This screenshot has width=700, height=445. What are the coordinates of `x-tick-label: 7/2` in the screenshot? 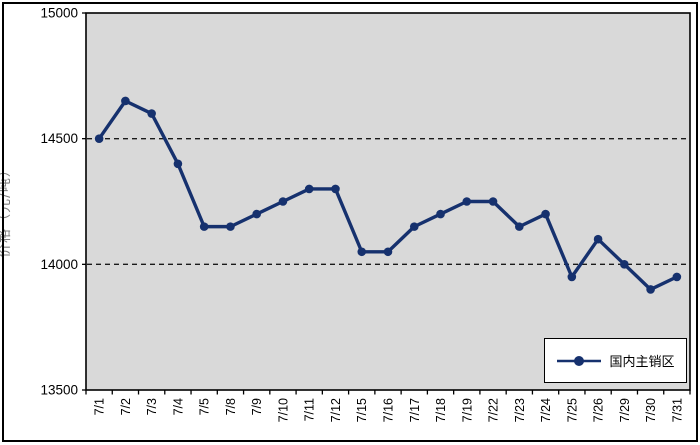 It's located at (126, 406).